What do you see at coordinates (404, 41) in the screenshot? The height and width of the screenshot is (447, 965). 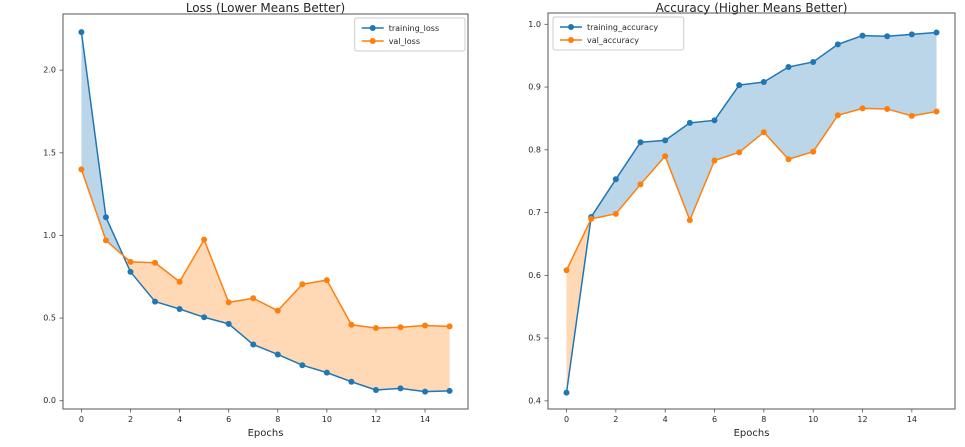 I see `legend-label: val_loss` at bounding box center [404, 41].